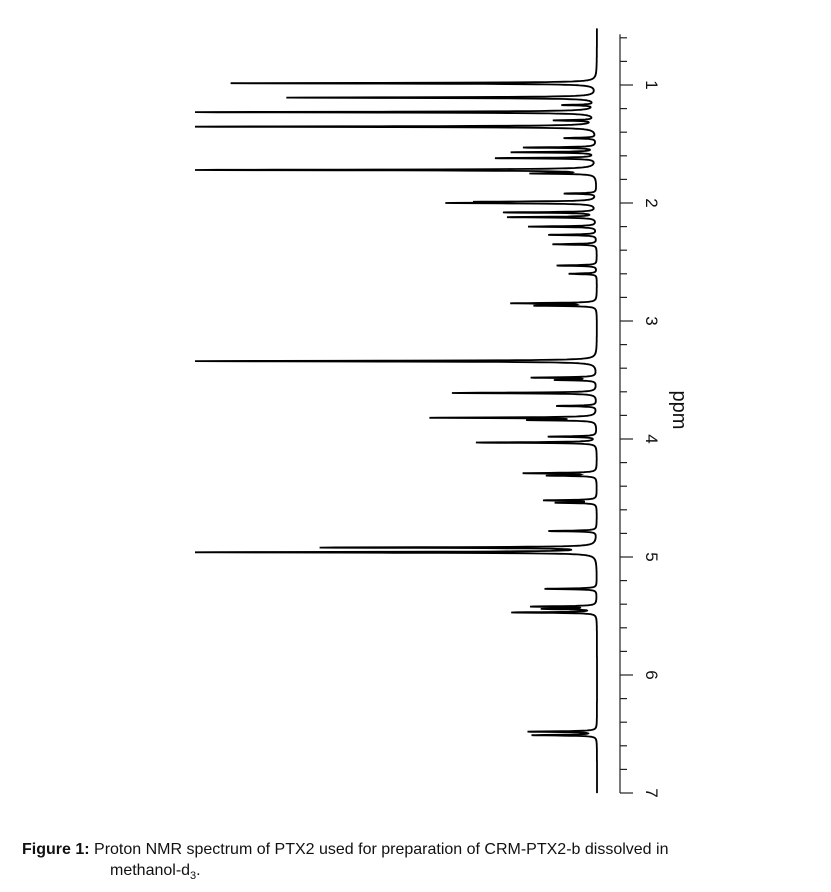 The height and width of the screenshot is (892, 831). I want to click on tick-label: 2, so click(651, 202).